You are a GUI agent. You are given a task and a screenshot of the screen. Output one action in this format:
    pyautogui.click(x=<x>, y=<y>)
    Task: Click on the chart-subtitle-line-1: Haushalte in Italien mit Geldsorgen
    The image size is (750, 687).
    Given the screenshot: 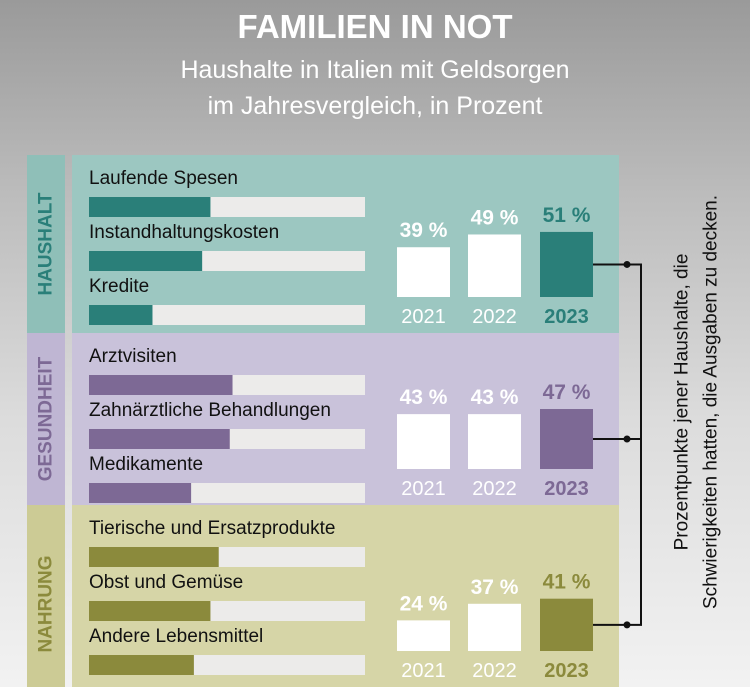 What is the action you would take?
    pyautogui.click(x=375, y=70)
    